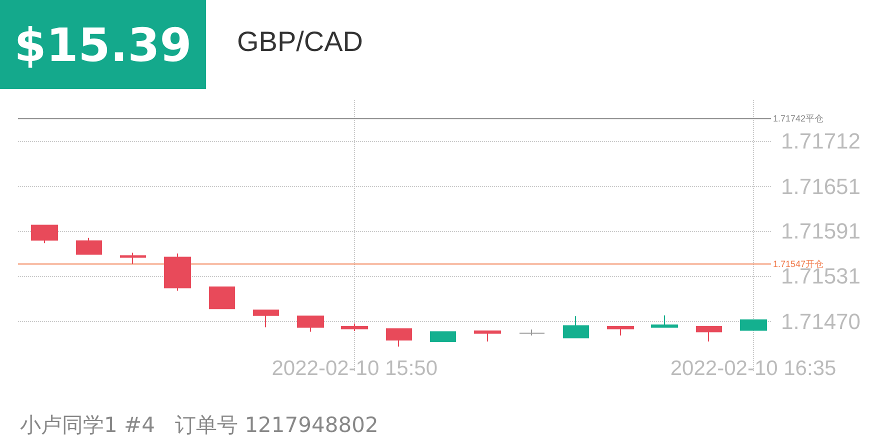  What do you see at coordinates (753, 368) in the screenshot?
I see `x-tick-label: 2022-02-10 16:35` at bounding box center [753, 368].